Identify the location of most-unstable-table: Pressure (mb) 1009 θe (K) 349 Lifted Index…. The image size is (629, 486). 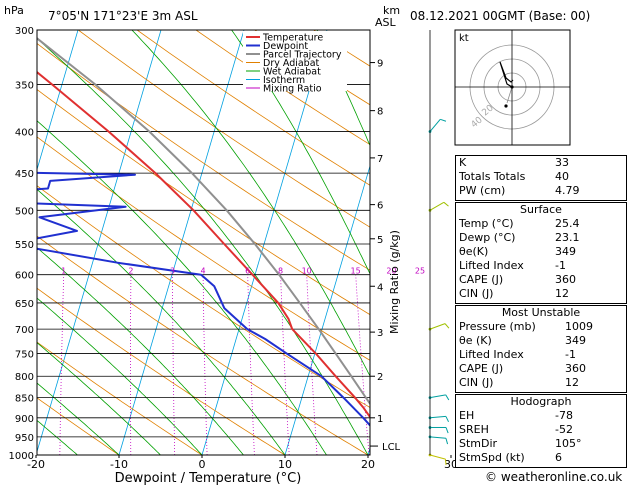
(542, 355).